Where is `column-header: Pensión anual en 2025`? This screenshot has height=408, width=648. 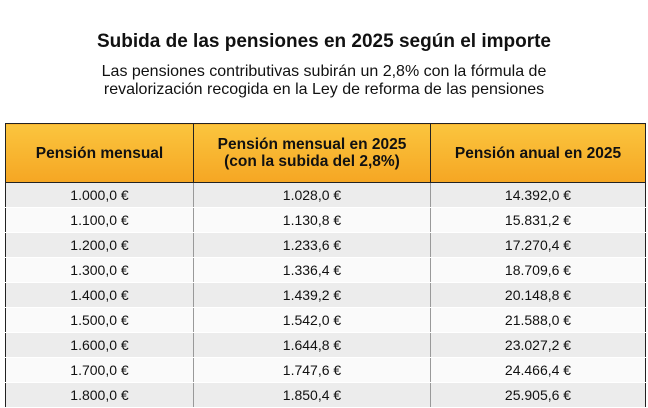
column-header: Pensión anual en 2025 is located at coordinates (538, 153).